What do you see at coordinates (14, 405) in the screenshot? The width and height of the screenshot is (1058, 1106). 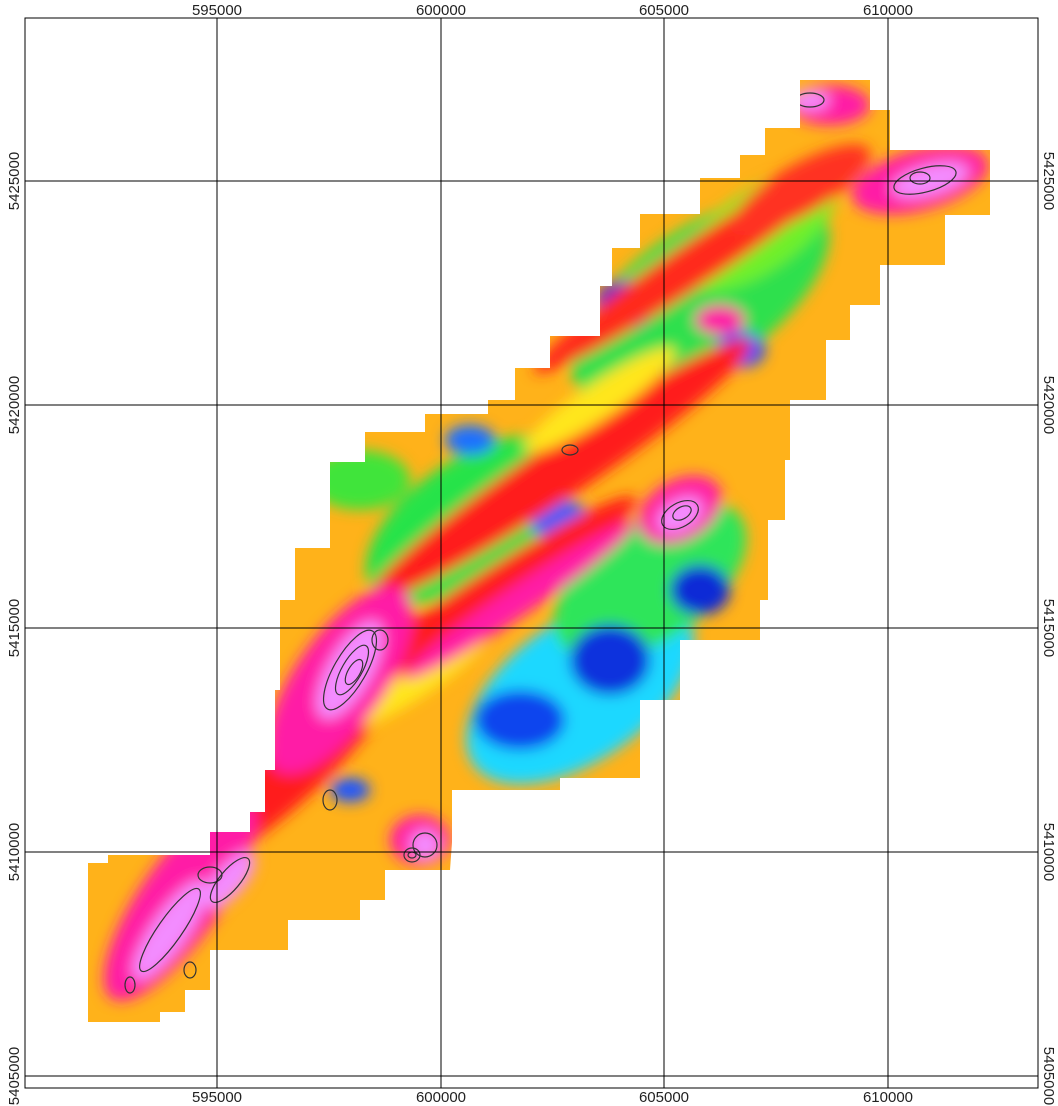 I see `left-northing-label: 5420000` at bounding box center [14, 405].